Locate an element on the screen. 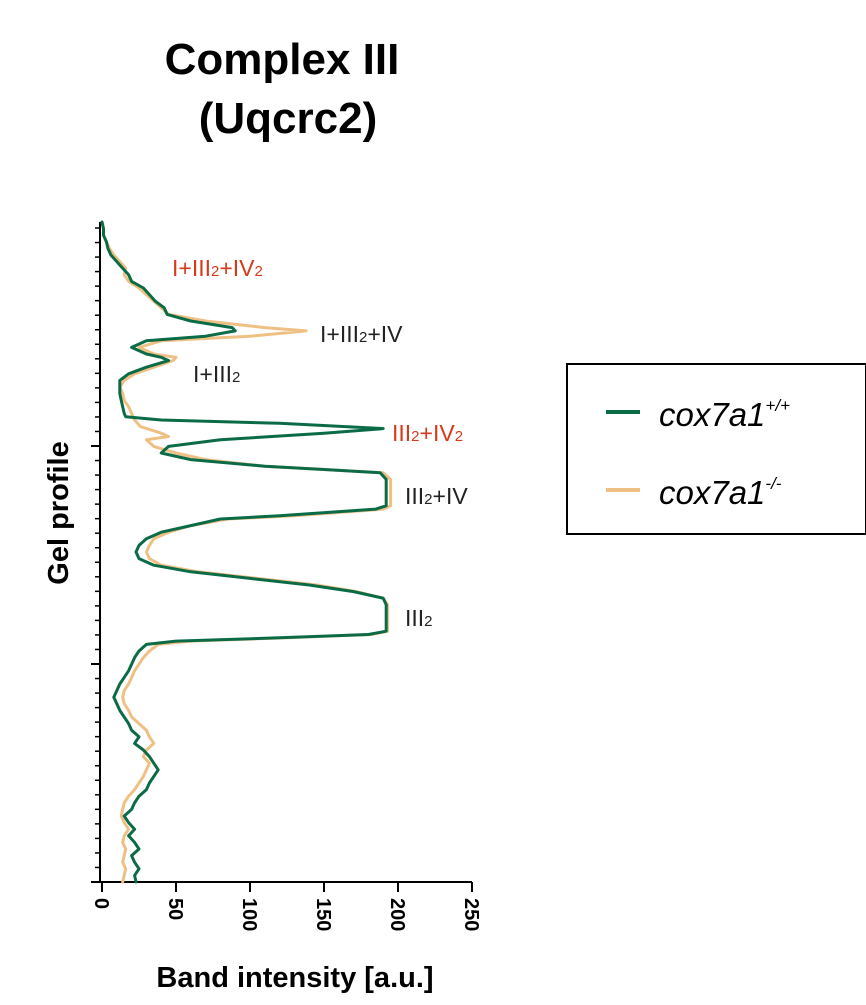 The height and width of the screenshot is (1005, 866). annotation-a6: III2 is located at coordinates (419, 618).